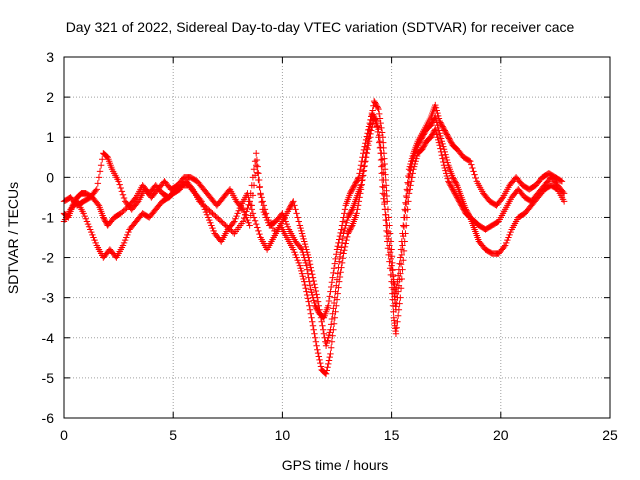 Image resolution: width=640 pixels, height=480 pixels. Describe the element at coordinates (13, 238) in the screenshot. I see `y-axis-label: SDTVAR / TECUs` at that location.